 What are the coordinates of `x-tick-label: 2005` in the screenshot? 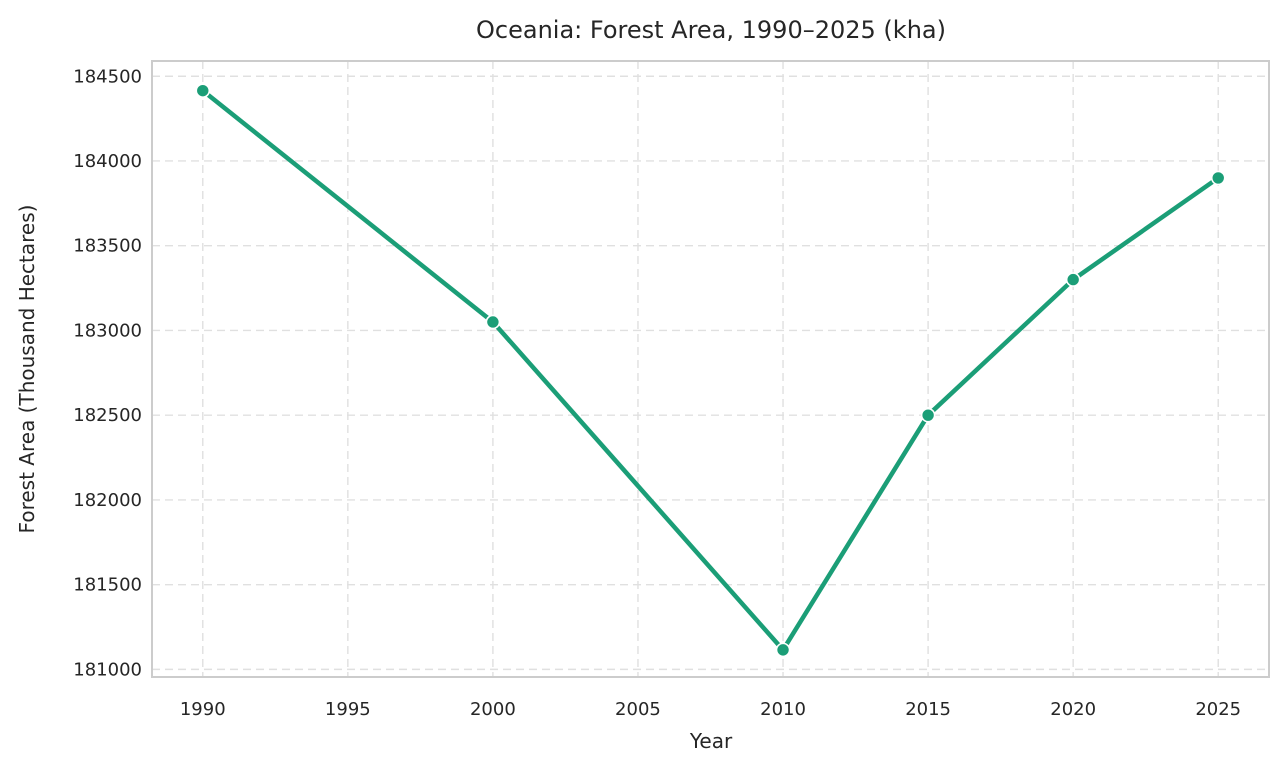 It's located at (638, 709).